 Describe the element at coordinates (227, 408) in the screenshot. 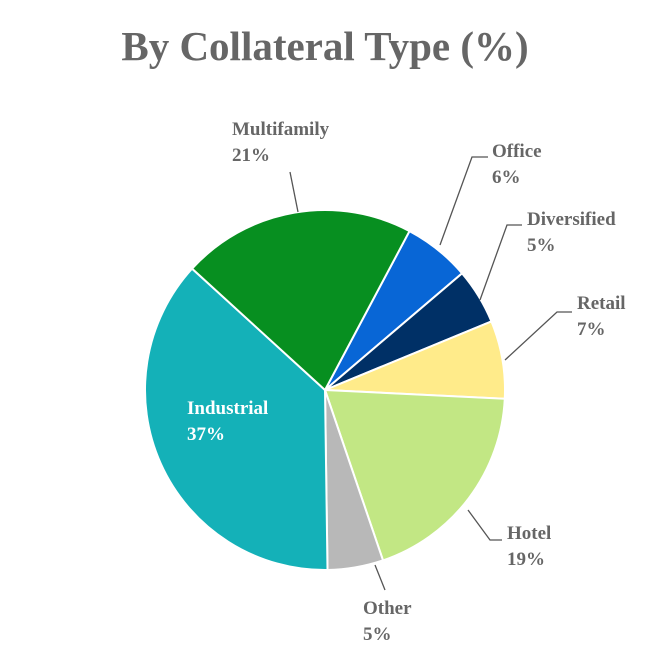

I see `slice-label: Industrial` at that location.